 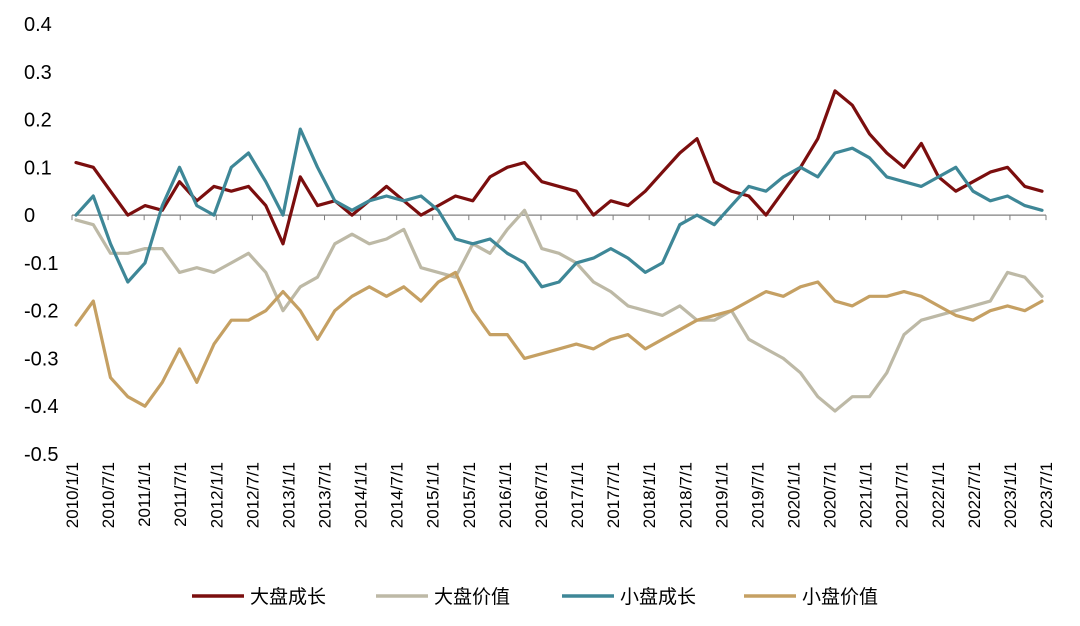 What do you see at coordinates (721, 495) in the screenshot?
I see `x-tick-label: 2019/1/1` at bounding box center [721, 495].